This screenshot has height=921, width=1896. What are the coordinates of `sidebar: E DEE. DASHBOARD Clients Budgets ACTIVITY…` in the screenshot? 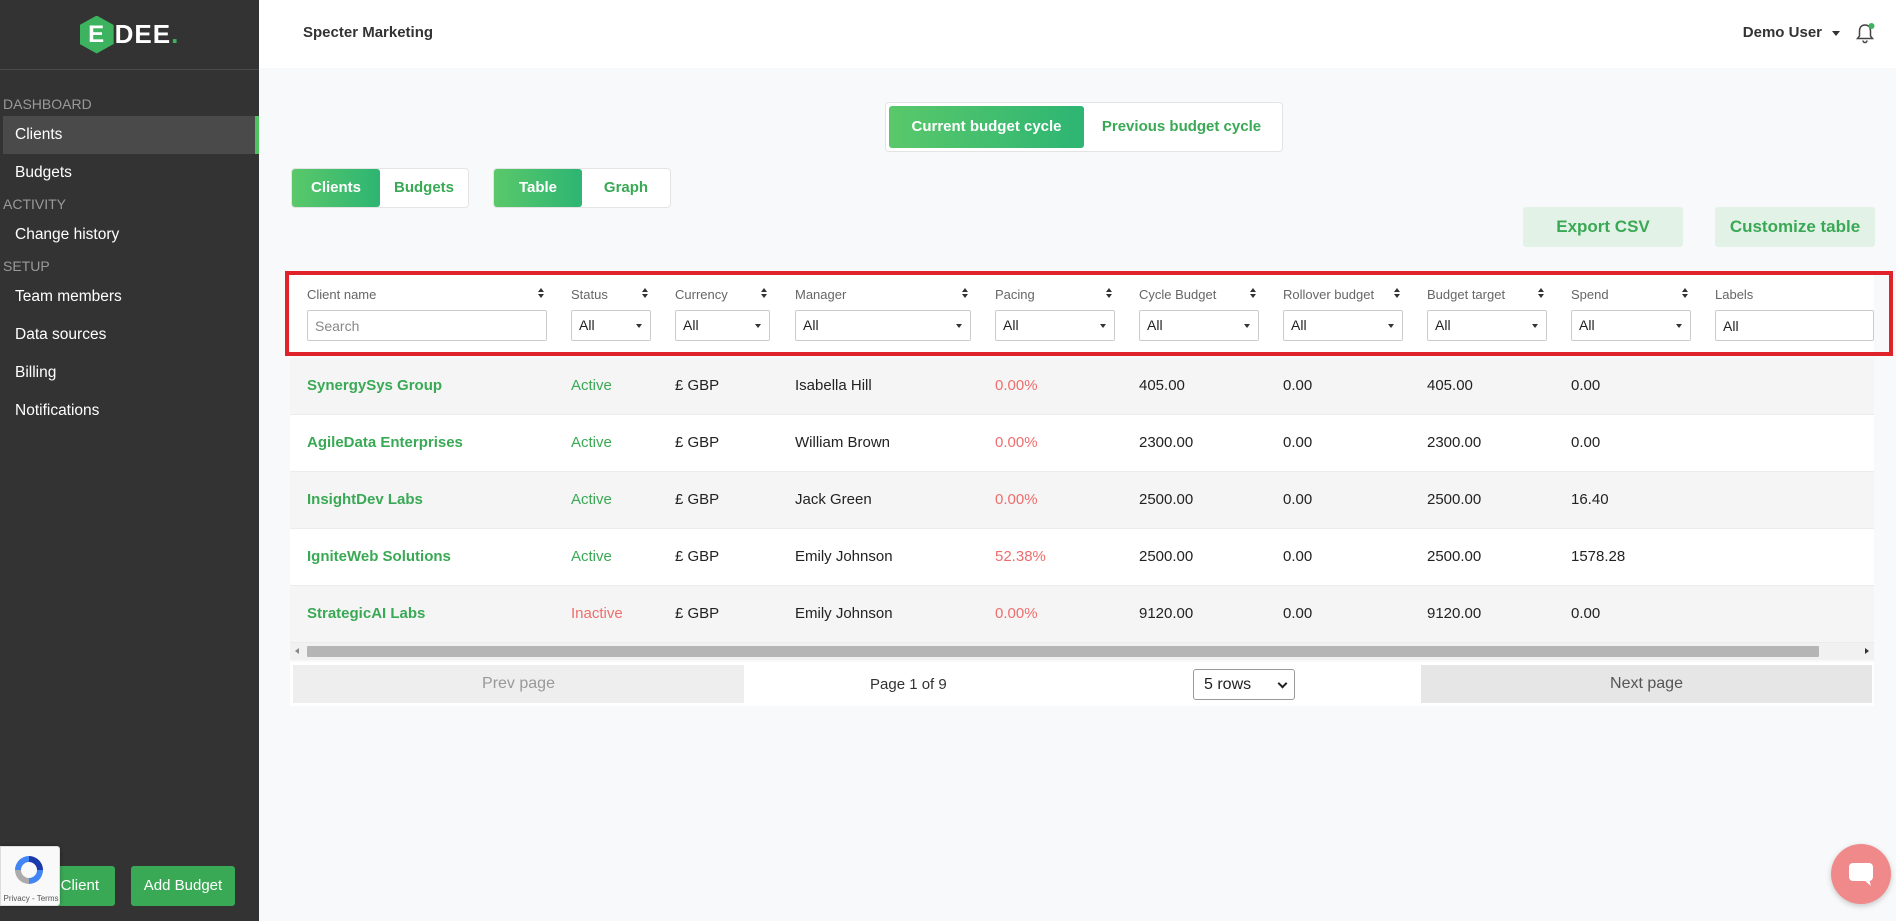 It's located at (129, 460).